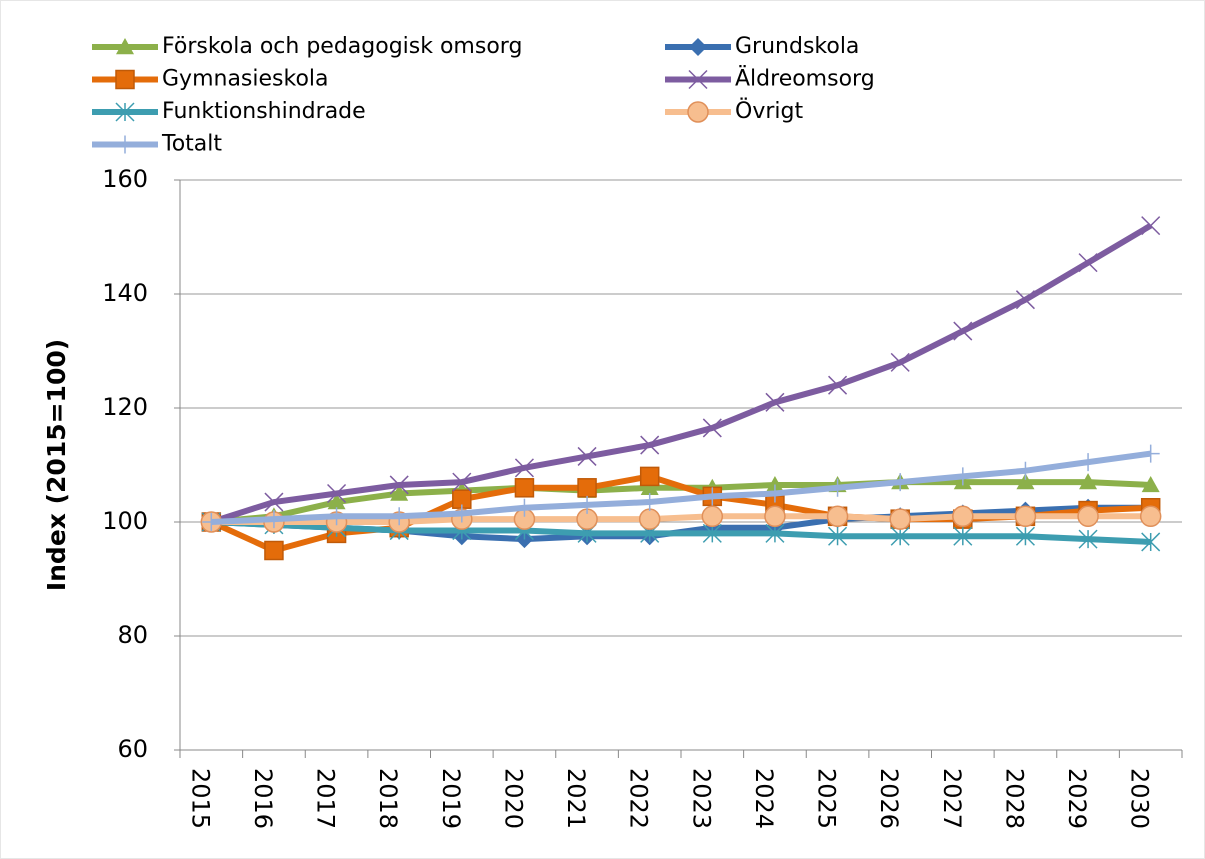  What do you see at coordinates (342, 46) in the screenshot?
I see `legend-label: Förskola och pedagogisk omsorg` at bounding box center [342, 46].